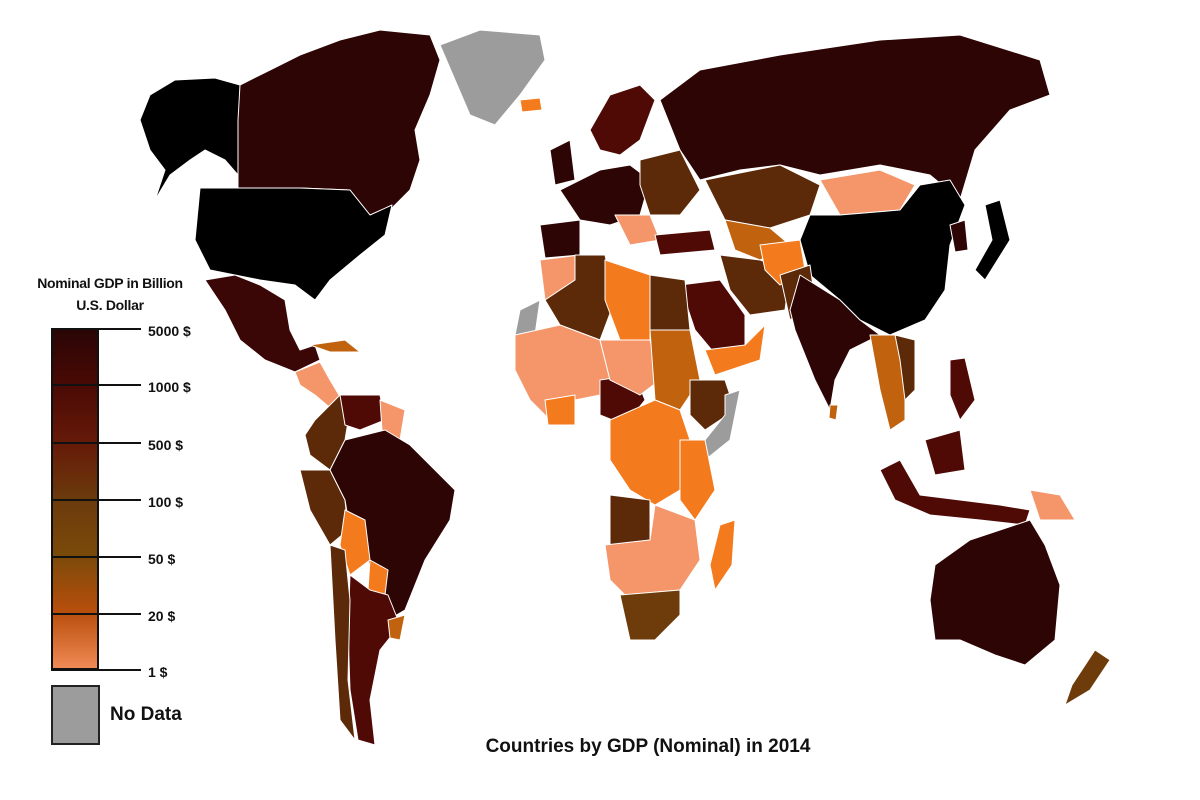  Describe the element at coordinates (492, 77) in the screenshot. I see `country-greenland` at that location.